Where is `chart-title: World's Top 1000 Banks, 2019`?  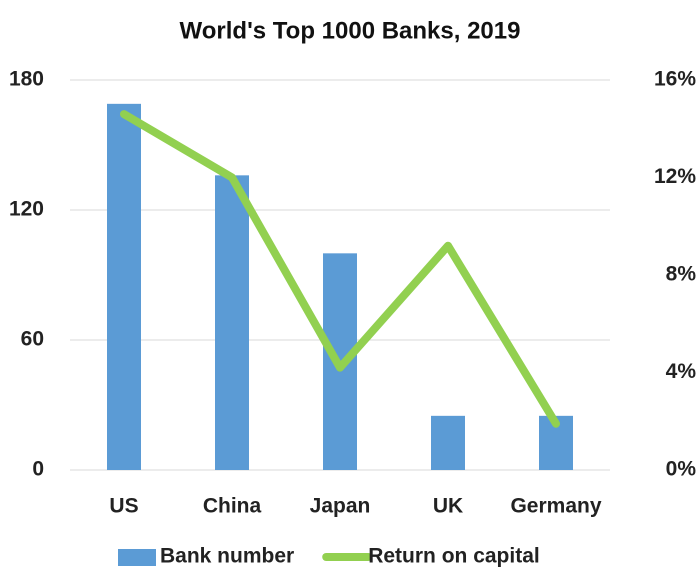
chart-title: World's Top 1000 Banks, 2019 is located at coordinates (350, 30).